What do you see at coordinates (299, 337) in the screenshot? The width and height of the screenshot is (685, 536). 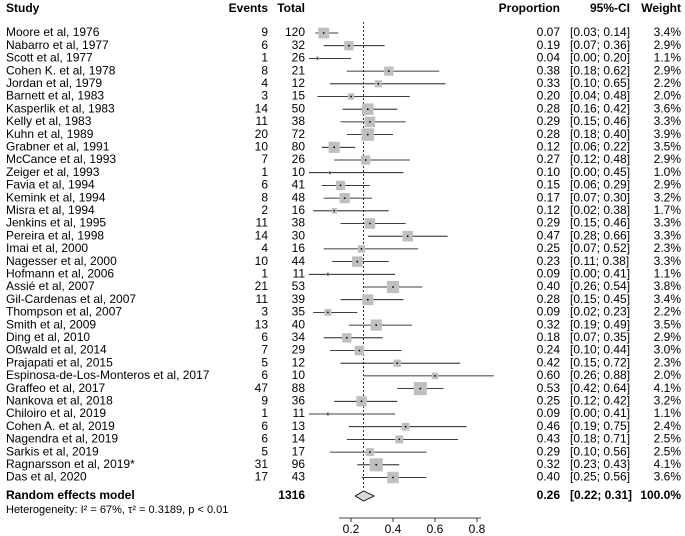 I see `total: 34` at bounding box center [299, 337].